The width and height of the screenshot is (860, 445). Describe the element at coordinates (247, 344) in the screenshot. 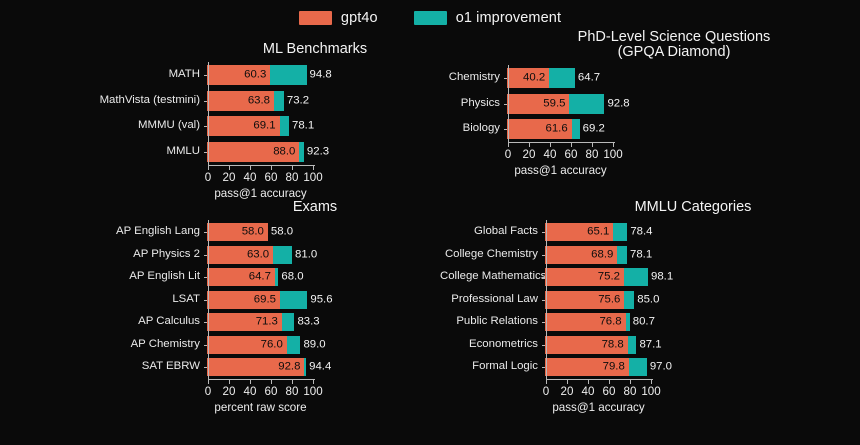

I see `bar-segment-gpt4o: 76.0` at that location.